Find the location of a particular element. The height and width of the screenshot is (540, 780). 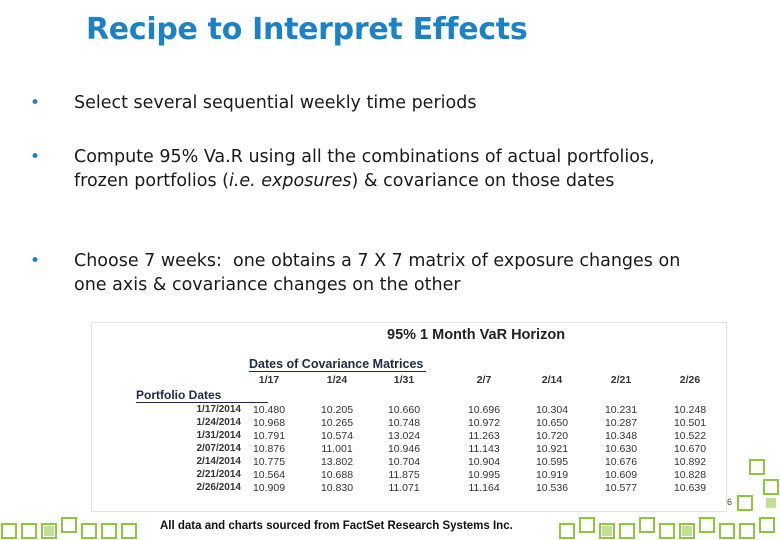

slide-title: Recipe to Interpret Effects is located at coordinates (307, 29).